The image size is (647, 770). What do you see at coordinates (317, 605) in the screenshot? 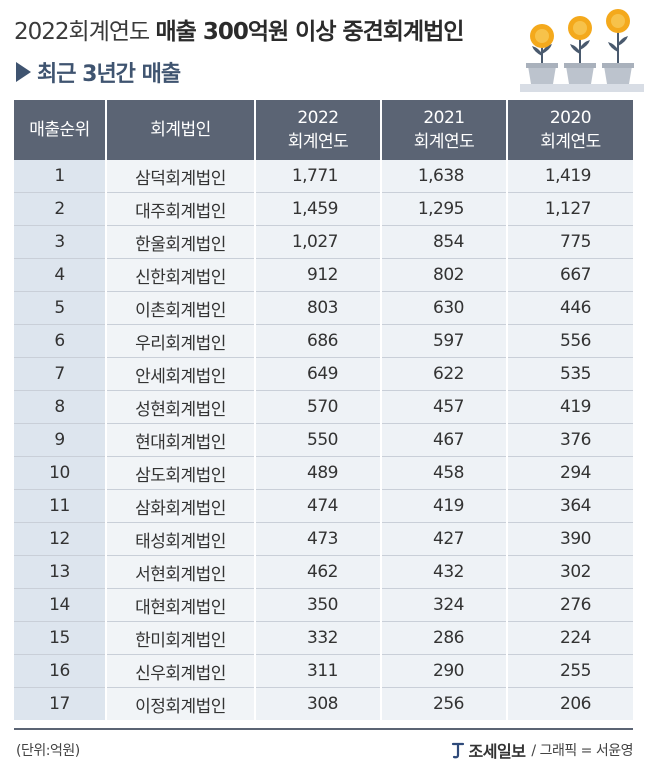
I see `cell-2022: 350` at bounding box center [317, 605].